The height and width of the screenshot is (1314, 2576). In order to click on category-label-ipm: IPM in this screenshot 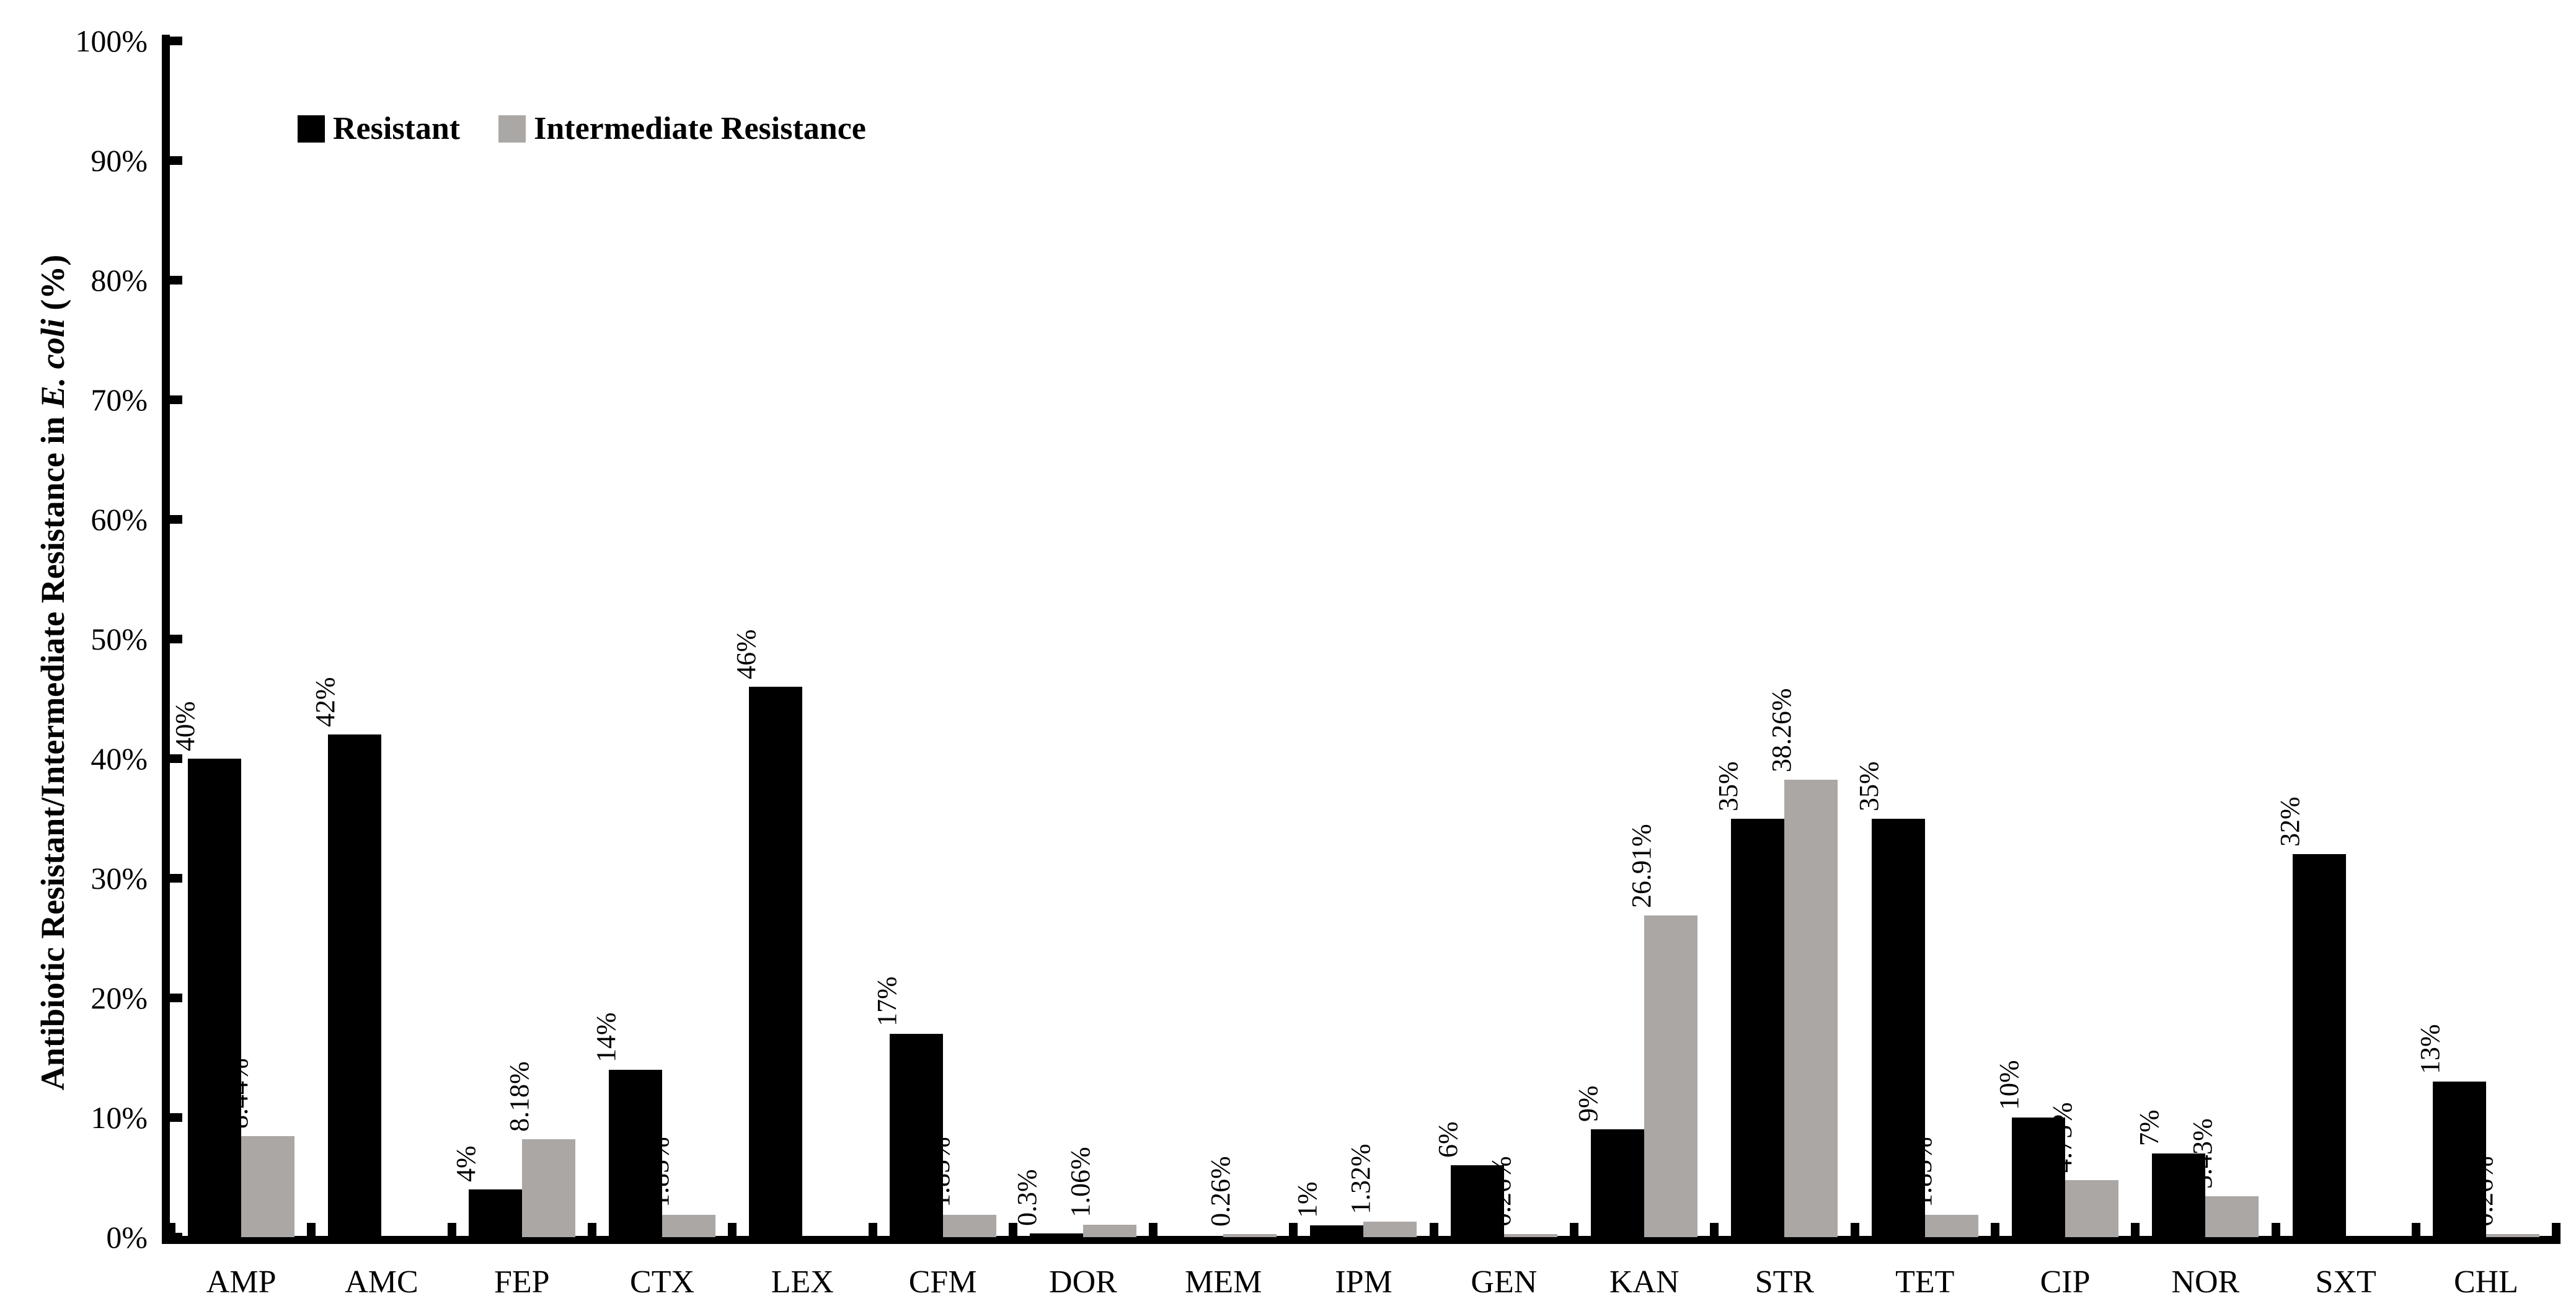, I will do `click(1364, 1282)`.